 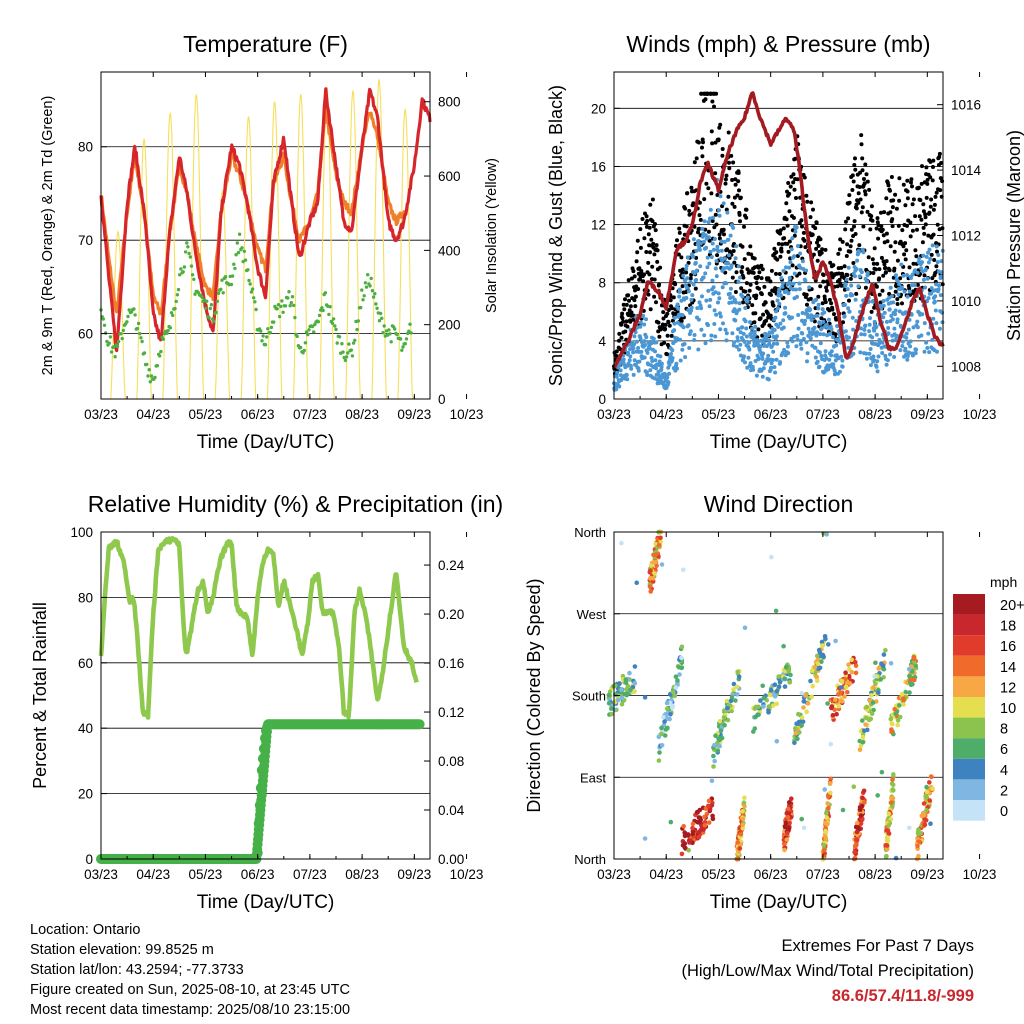 I want to click on legend-label: 10, so click(x=1008, y=709).